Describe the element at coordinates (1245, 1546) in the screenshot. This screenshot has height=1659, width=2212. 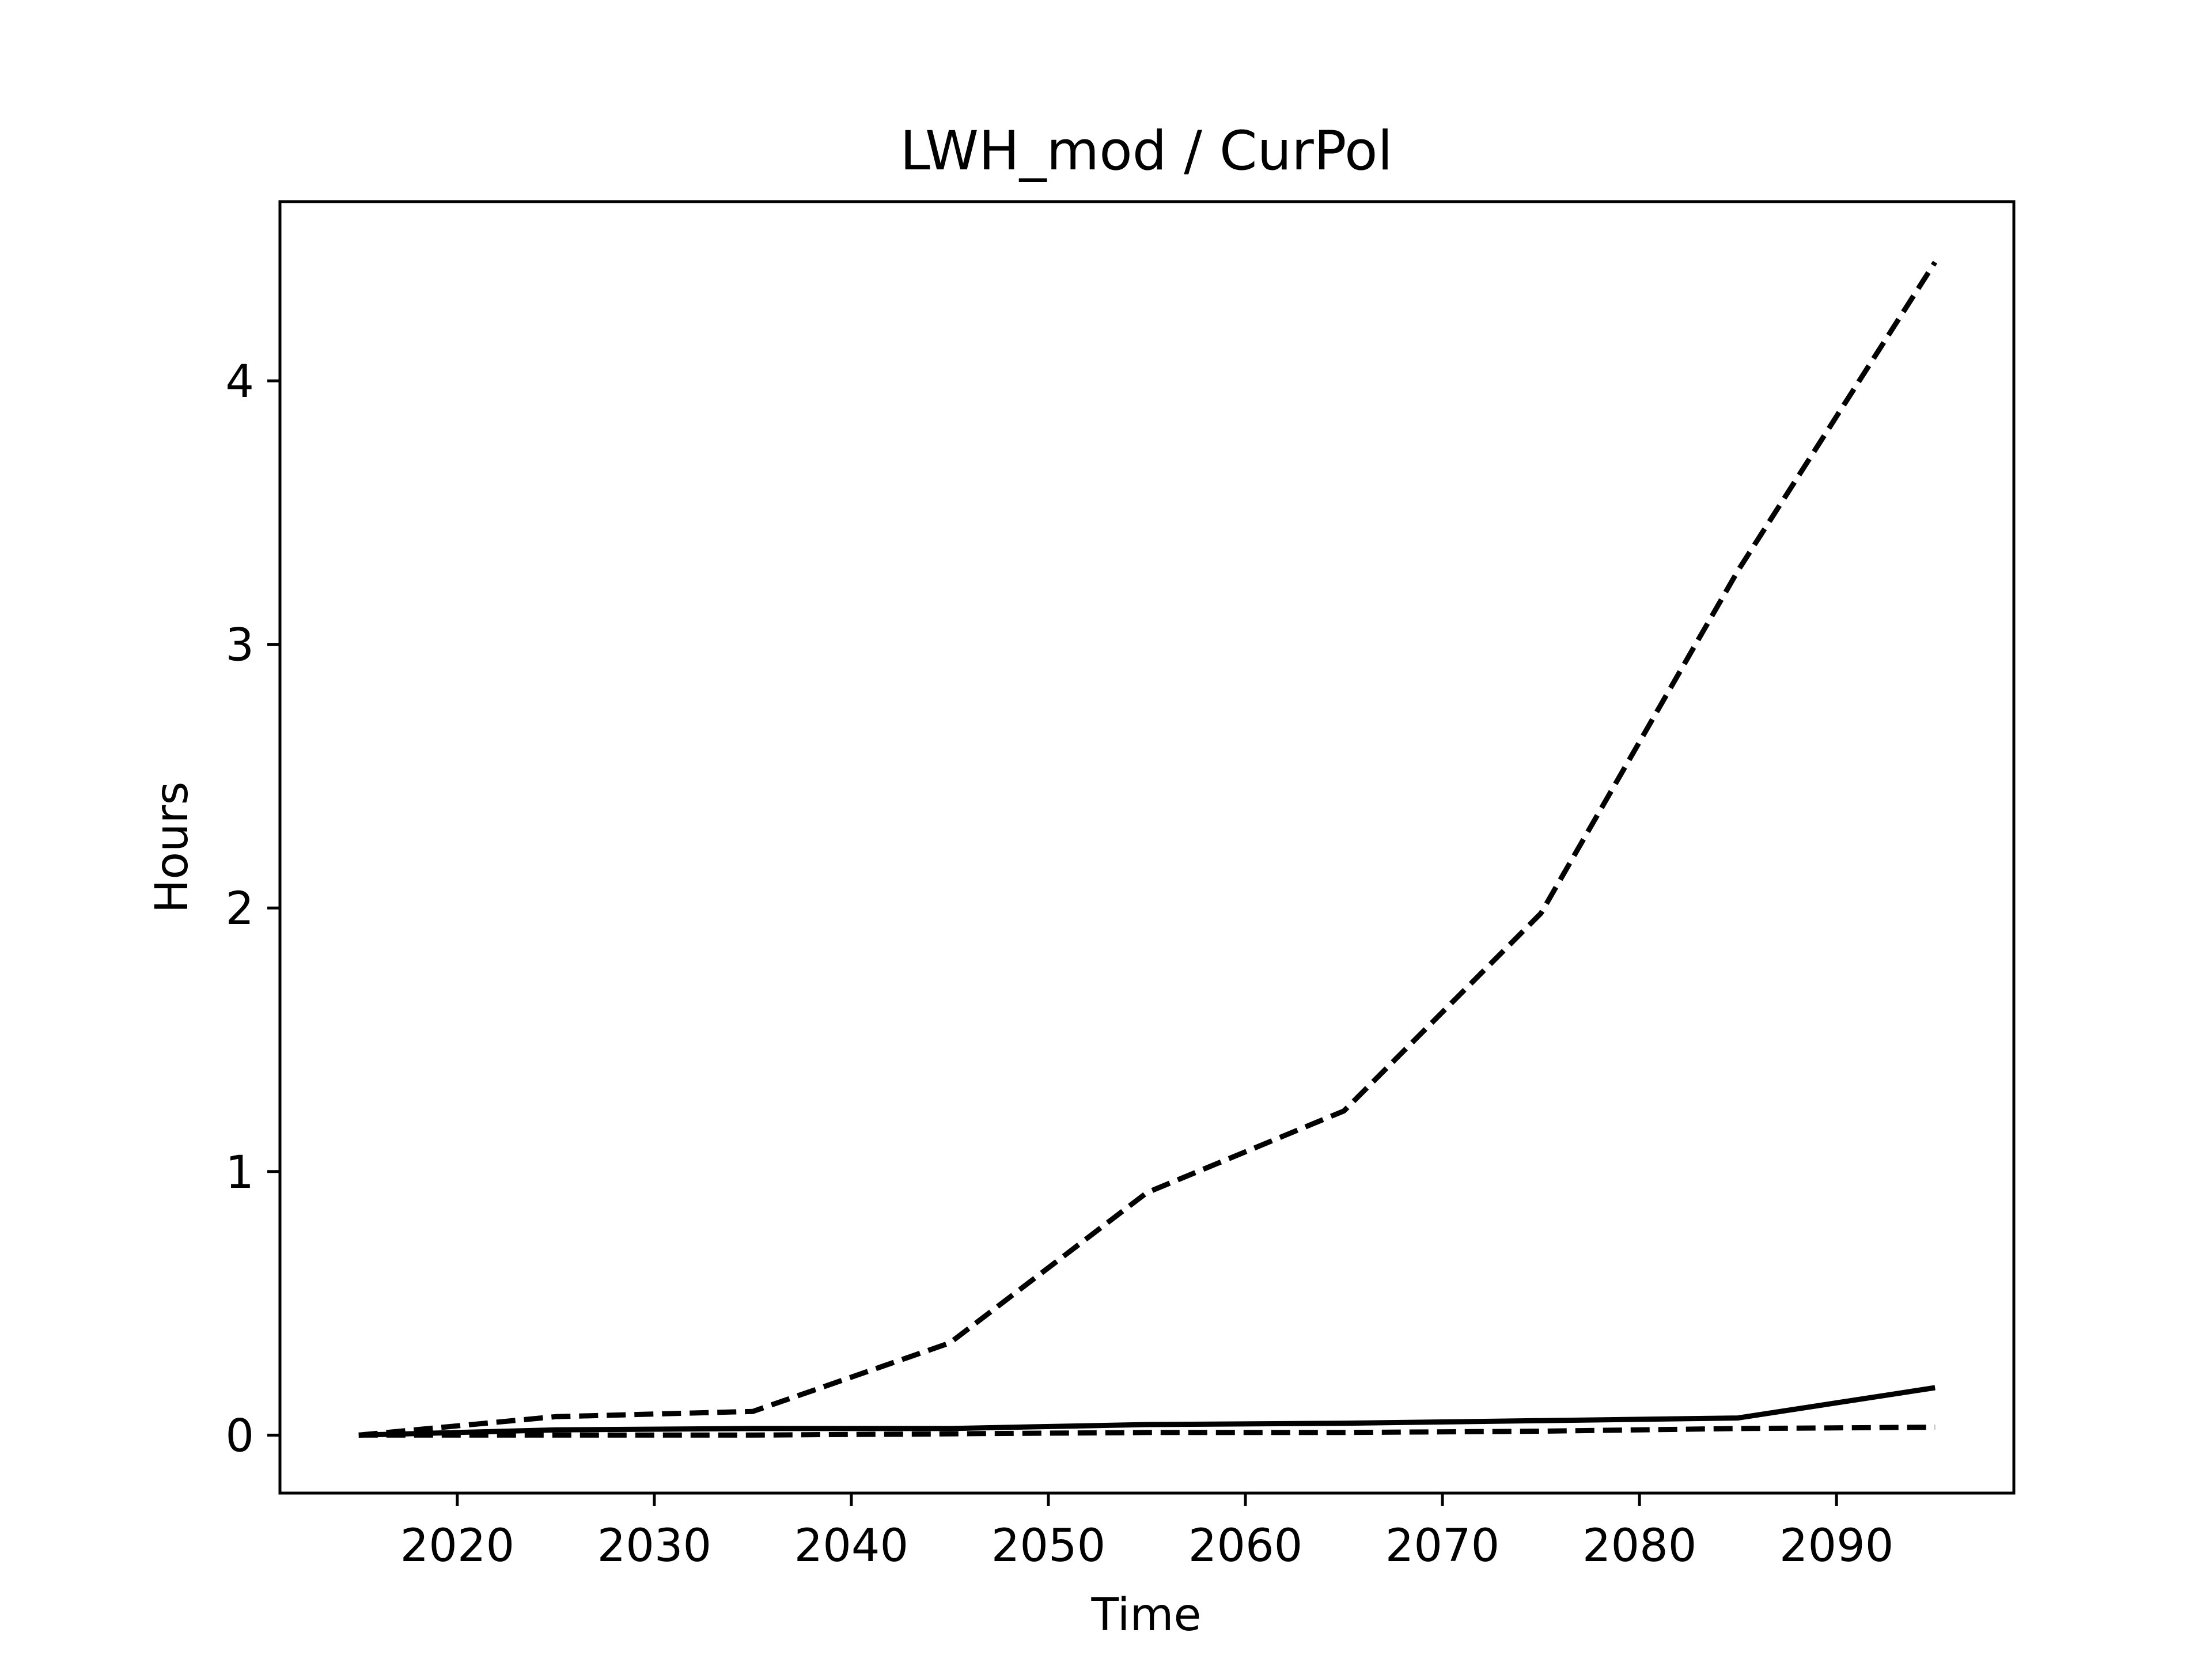
I see `x-tick-label-2060: 2060` at that location.